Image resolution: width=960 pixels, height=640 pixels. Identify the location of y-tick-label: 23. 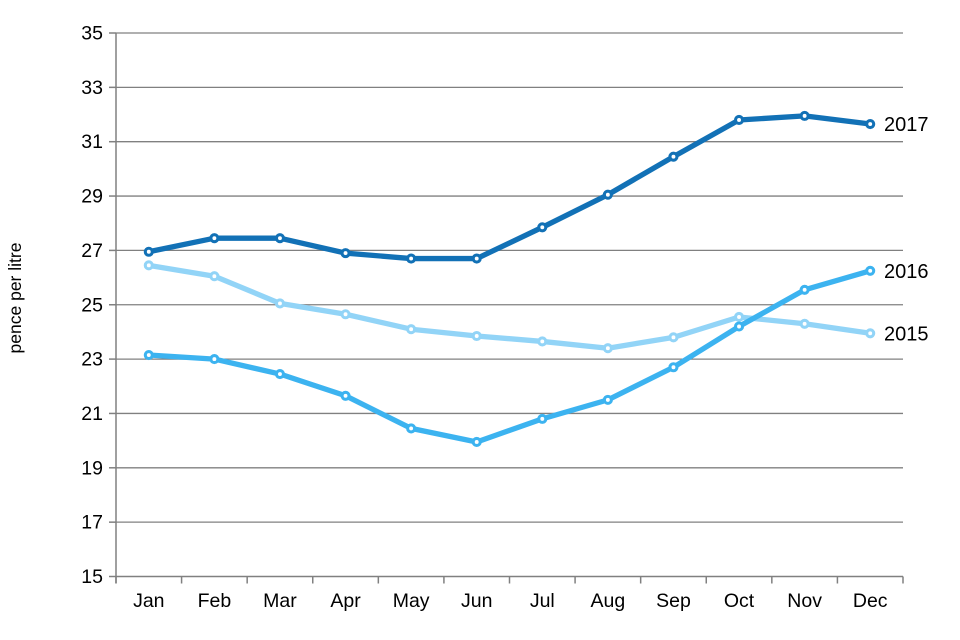
(92, 360).